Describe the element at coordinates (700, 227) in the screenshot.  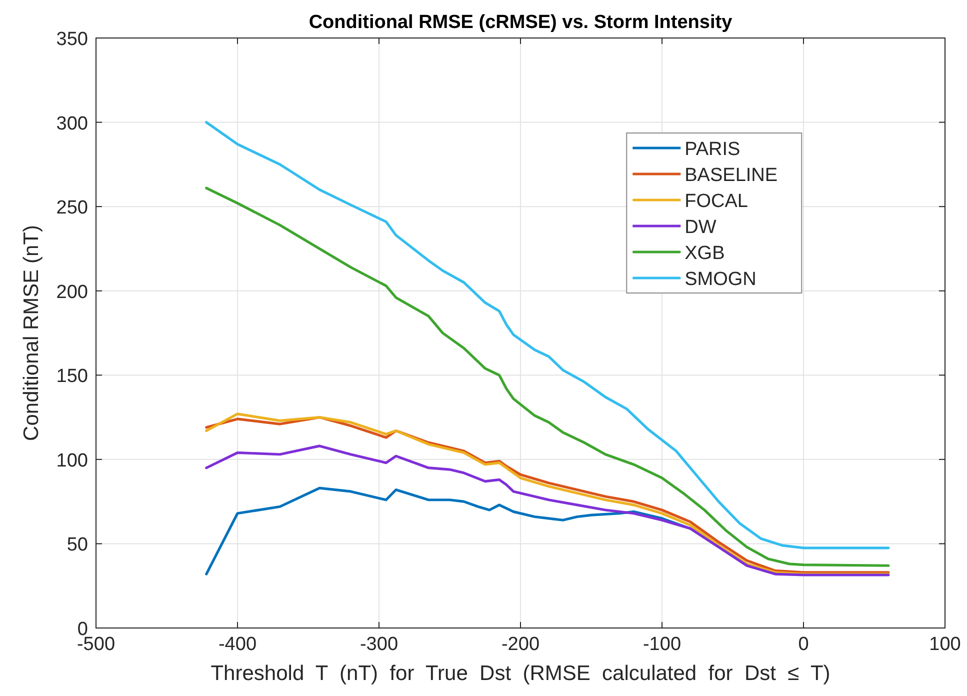
I see `legend-label: DW` at that location.